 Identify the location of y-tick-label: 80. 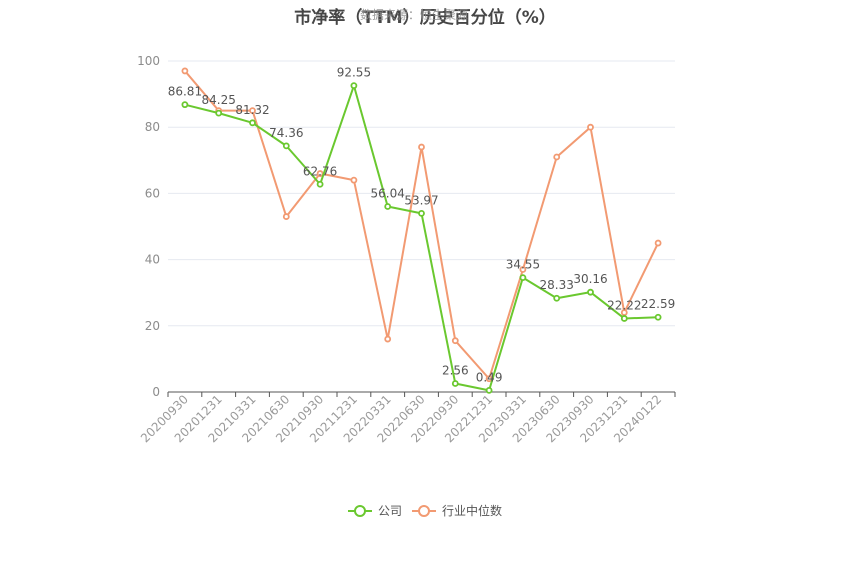
(152, 127).